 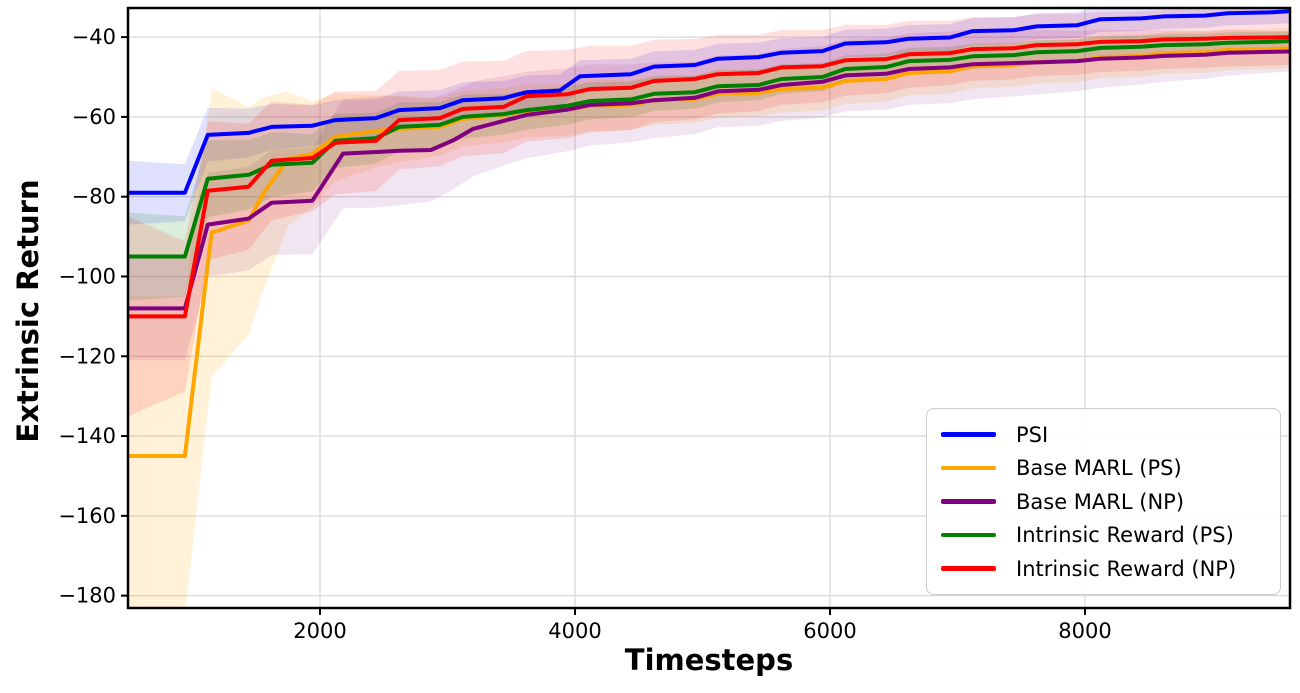 What do you see at coordinates (94, 197) in the screenshot?
I see `svg-text: −80` at bounding box center [94, 197].